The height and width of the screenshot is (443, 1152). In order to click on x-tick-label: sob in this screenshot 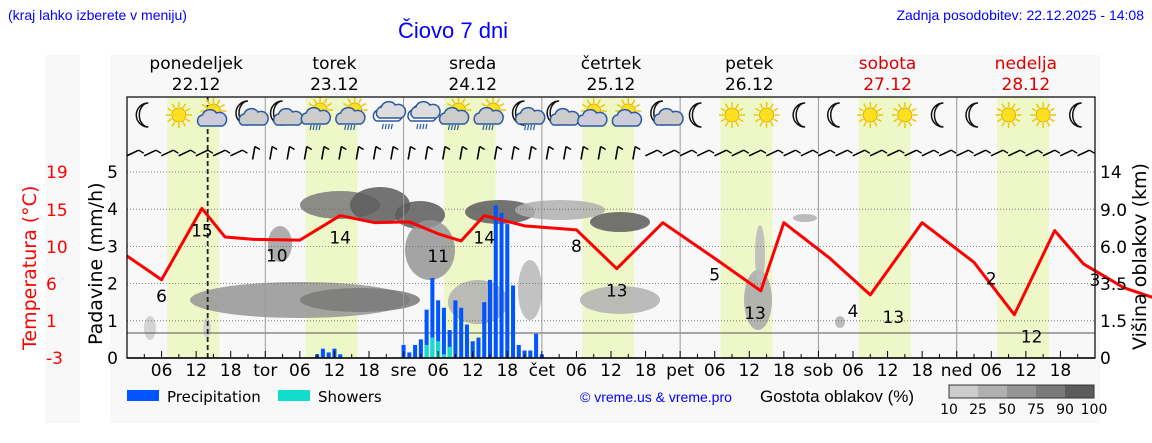, I will do `click(818, 371)`.